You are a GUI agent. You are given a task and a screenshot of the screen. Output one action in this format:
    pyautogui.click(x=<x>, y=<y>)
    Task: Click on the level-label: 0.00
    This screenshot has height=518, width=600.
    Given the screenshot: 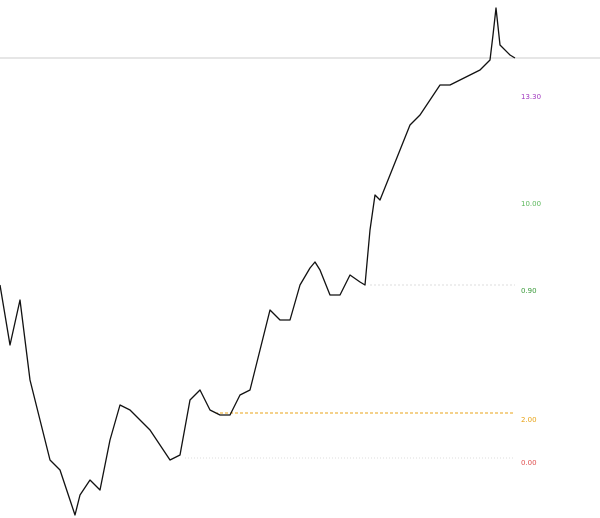 What is the action you would take?
    pyautogui.click(x=529, y=463)
    